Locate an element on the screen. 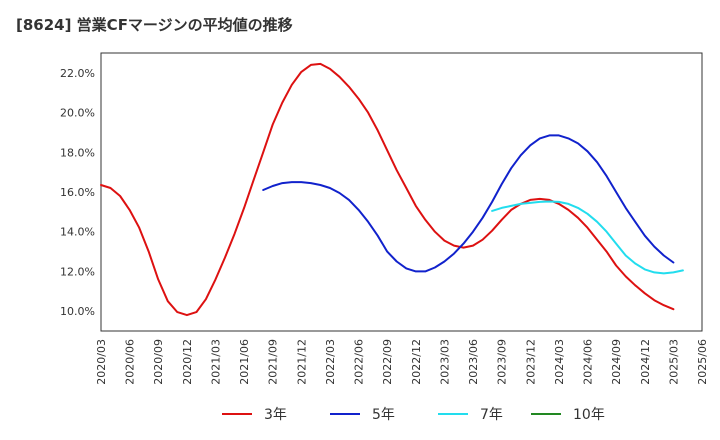  x-tick-label: 2020/06 is located at coordinates (130, 362).